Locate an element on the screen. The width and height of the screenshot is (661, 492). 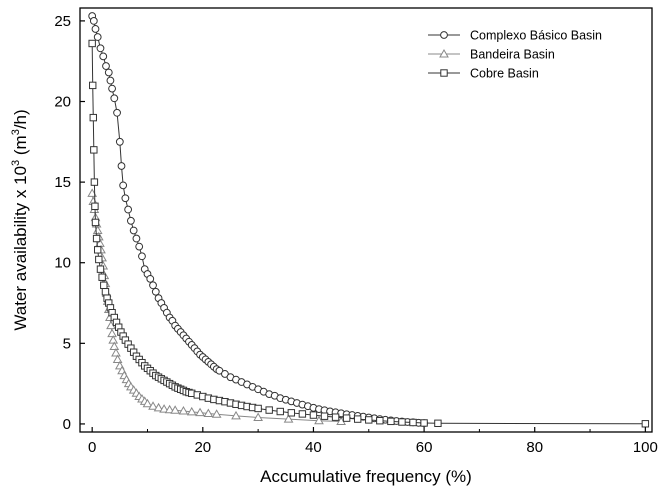
y-tick-label: 5 is located at coordinates (67, 343).